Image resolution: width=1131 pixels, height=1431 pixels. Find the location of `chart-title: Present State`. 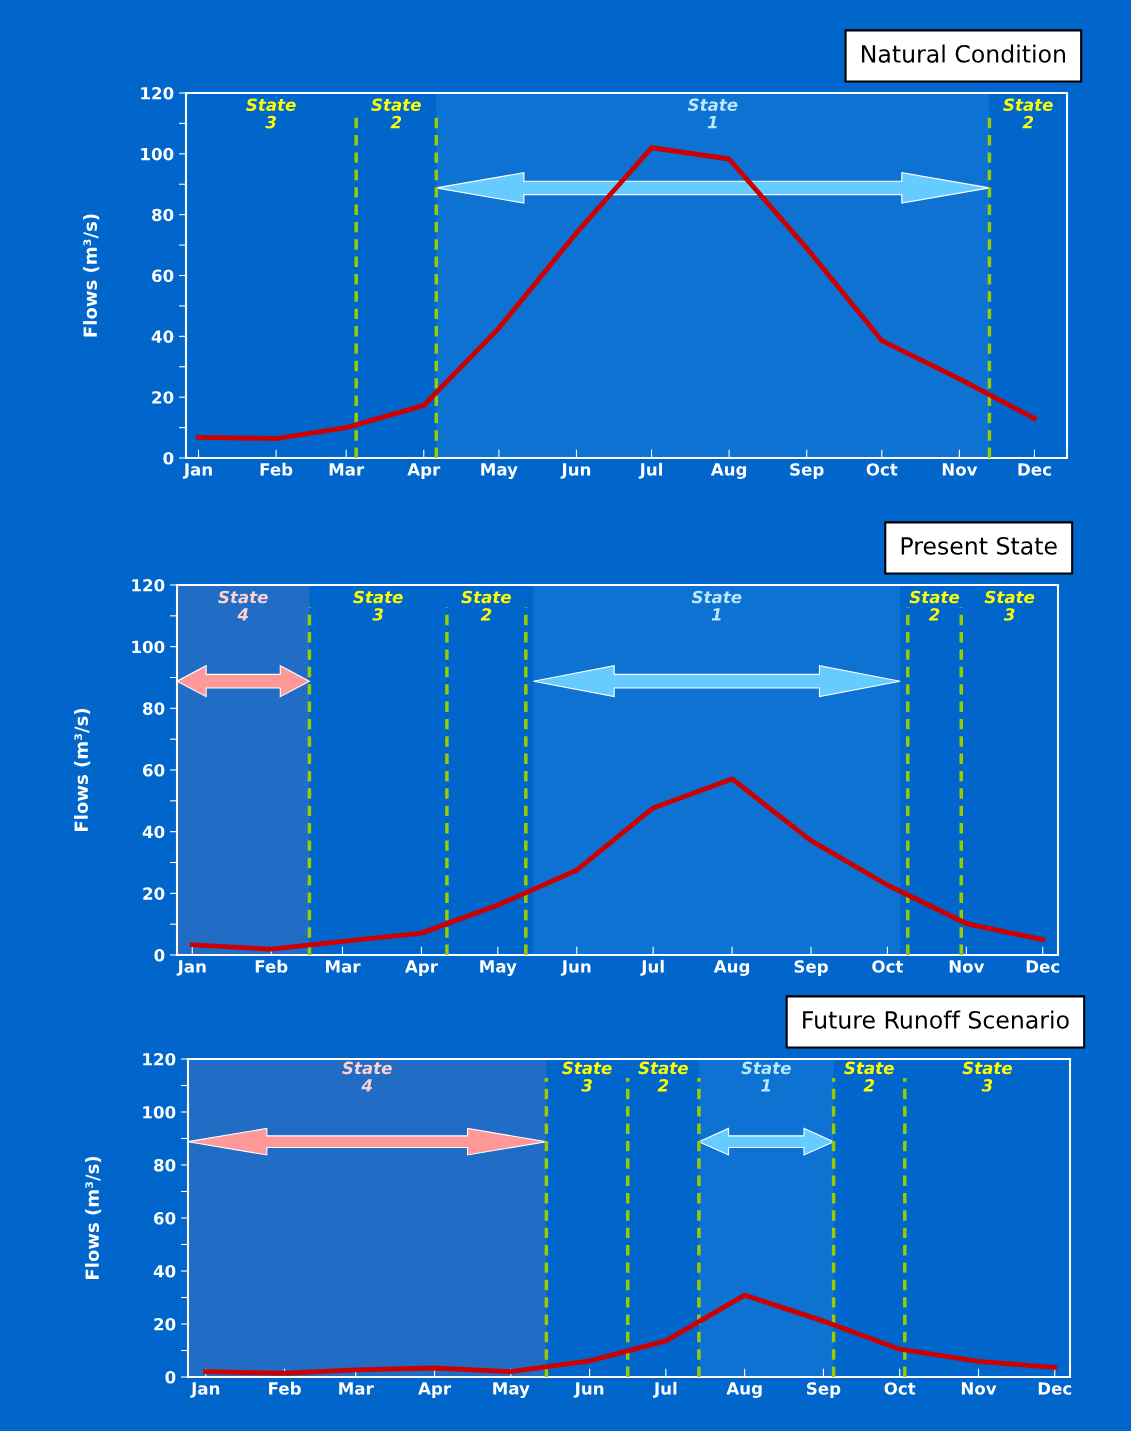

chart-title: Present State is located at coordinates (979, 545).